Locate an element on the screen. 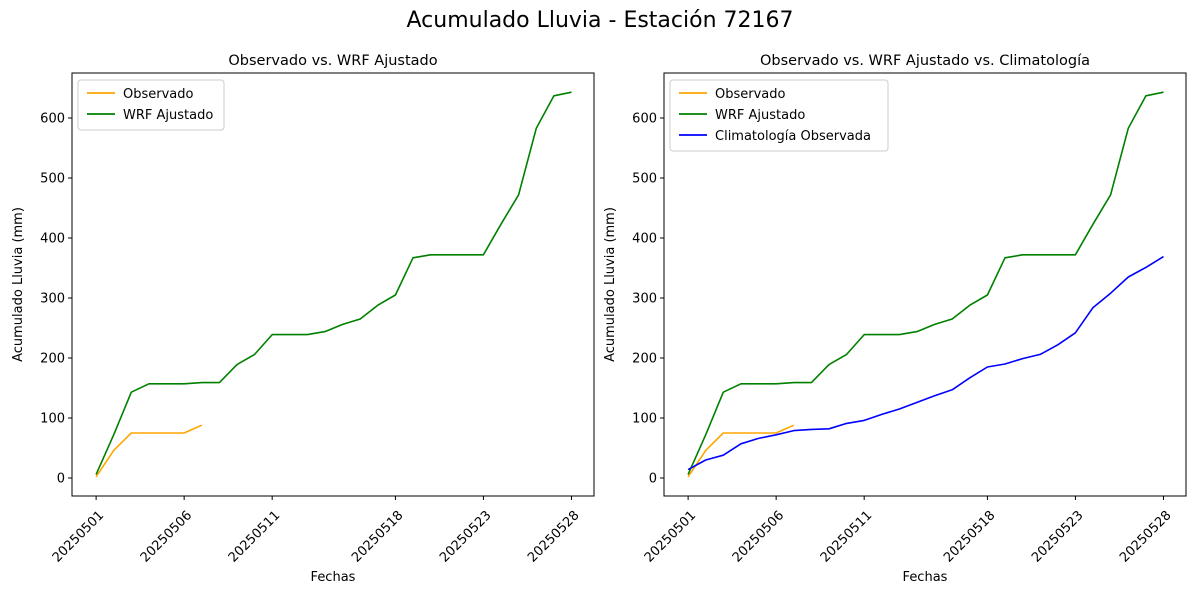 This screenshot has height=600, width=1200. chart-title: Observado vs. WRF Ajustado is located at coordinates (332, 61).